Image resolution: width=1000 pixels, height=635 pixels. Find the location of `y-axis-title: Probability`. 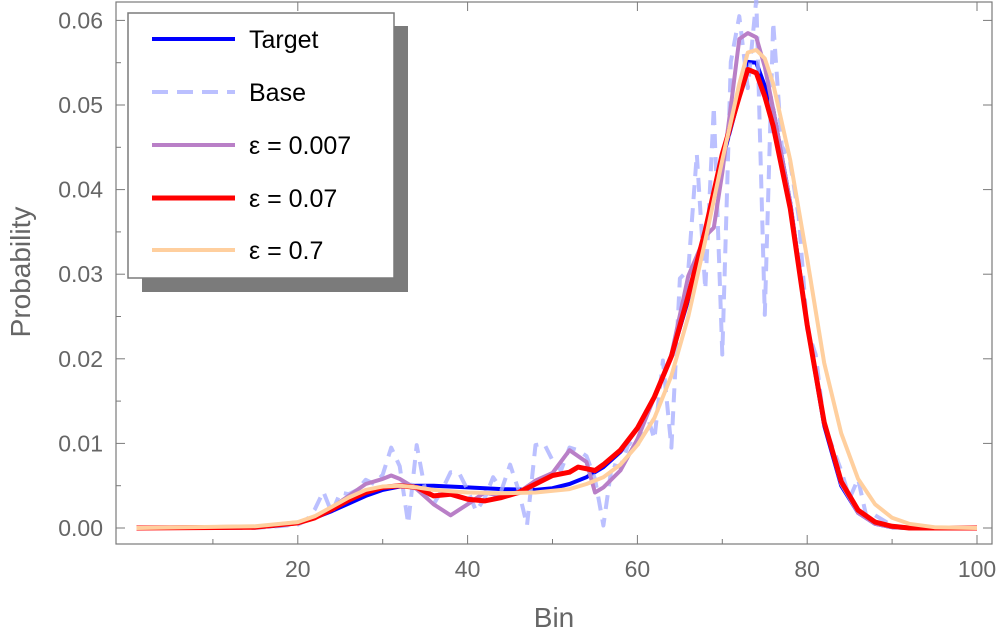

y-axis-title: Probability is located at coordinates (20, 272).